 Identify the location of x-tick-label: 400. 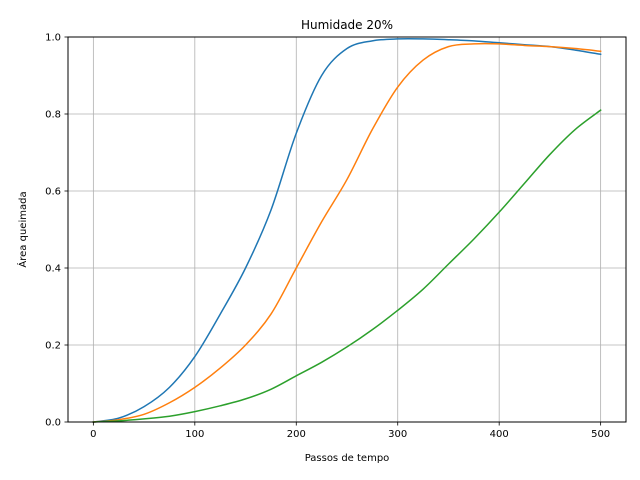
(499, 434).